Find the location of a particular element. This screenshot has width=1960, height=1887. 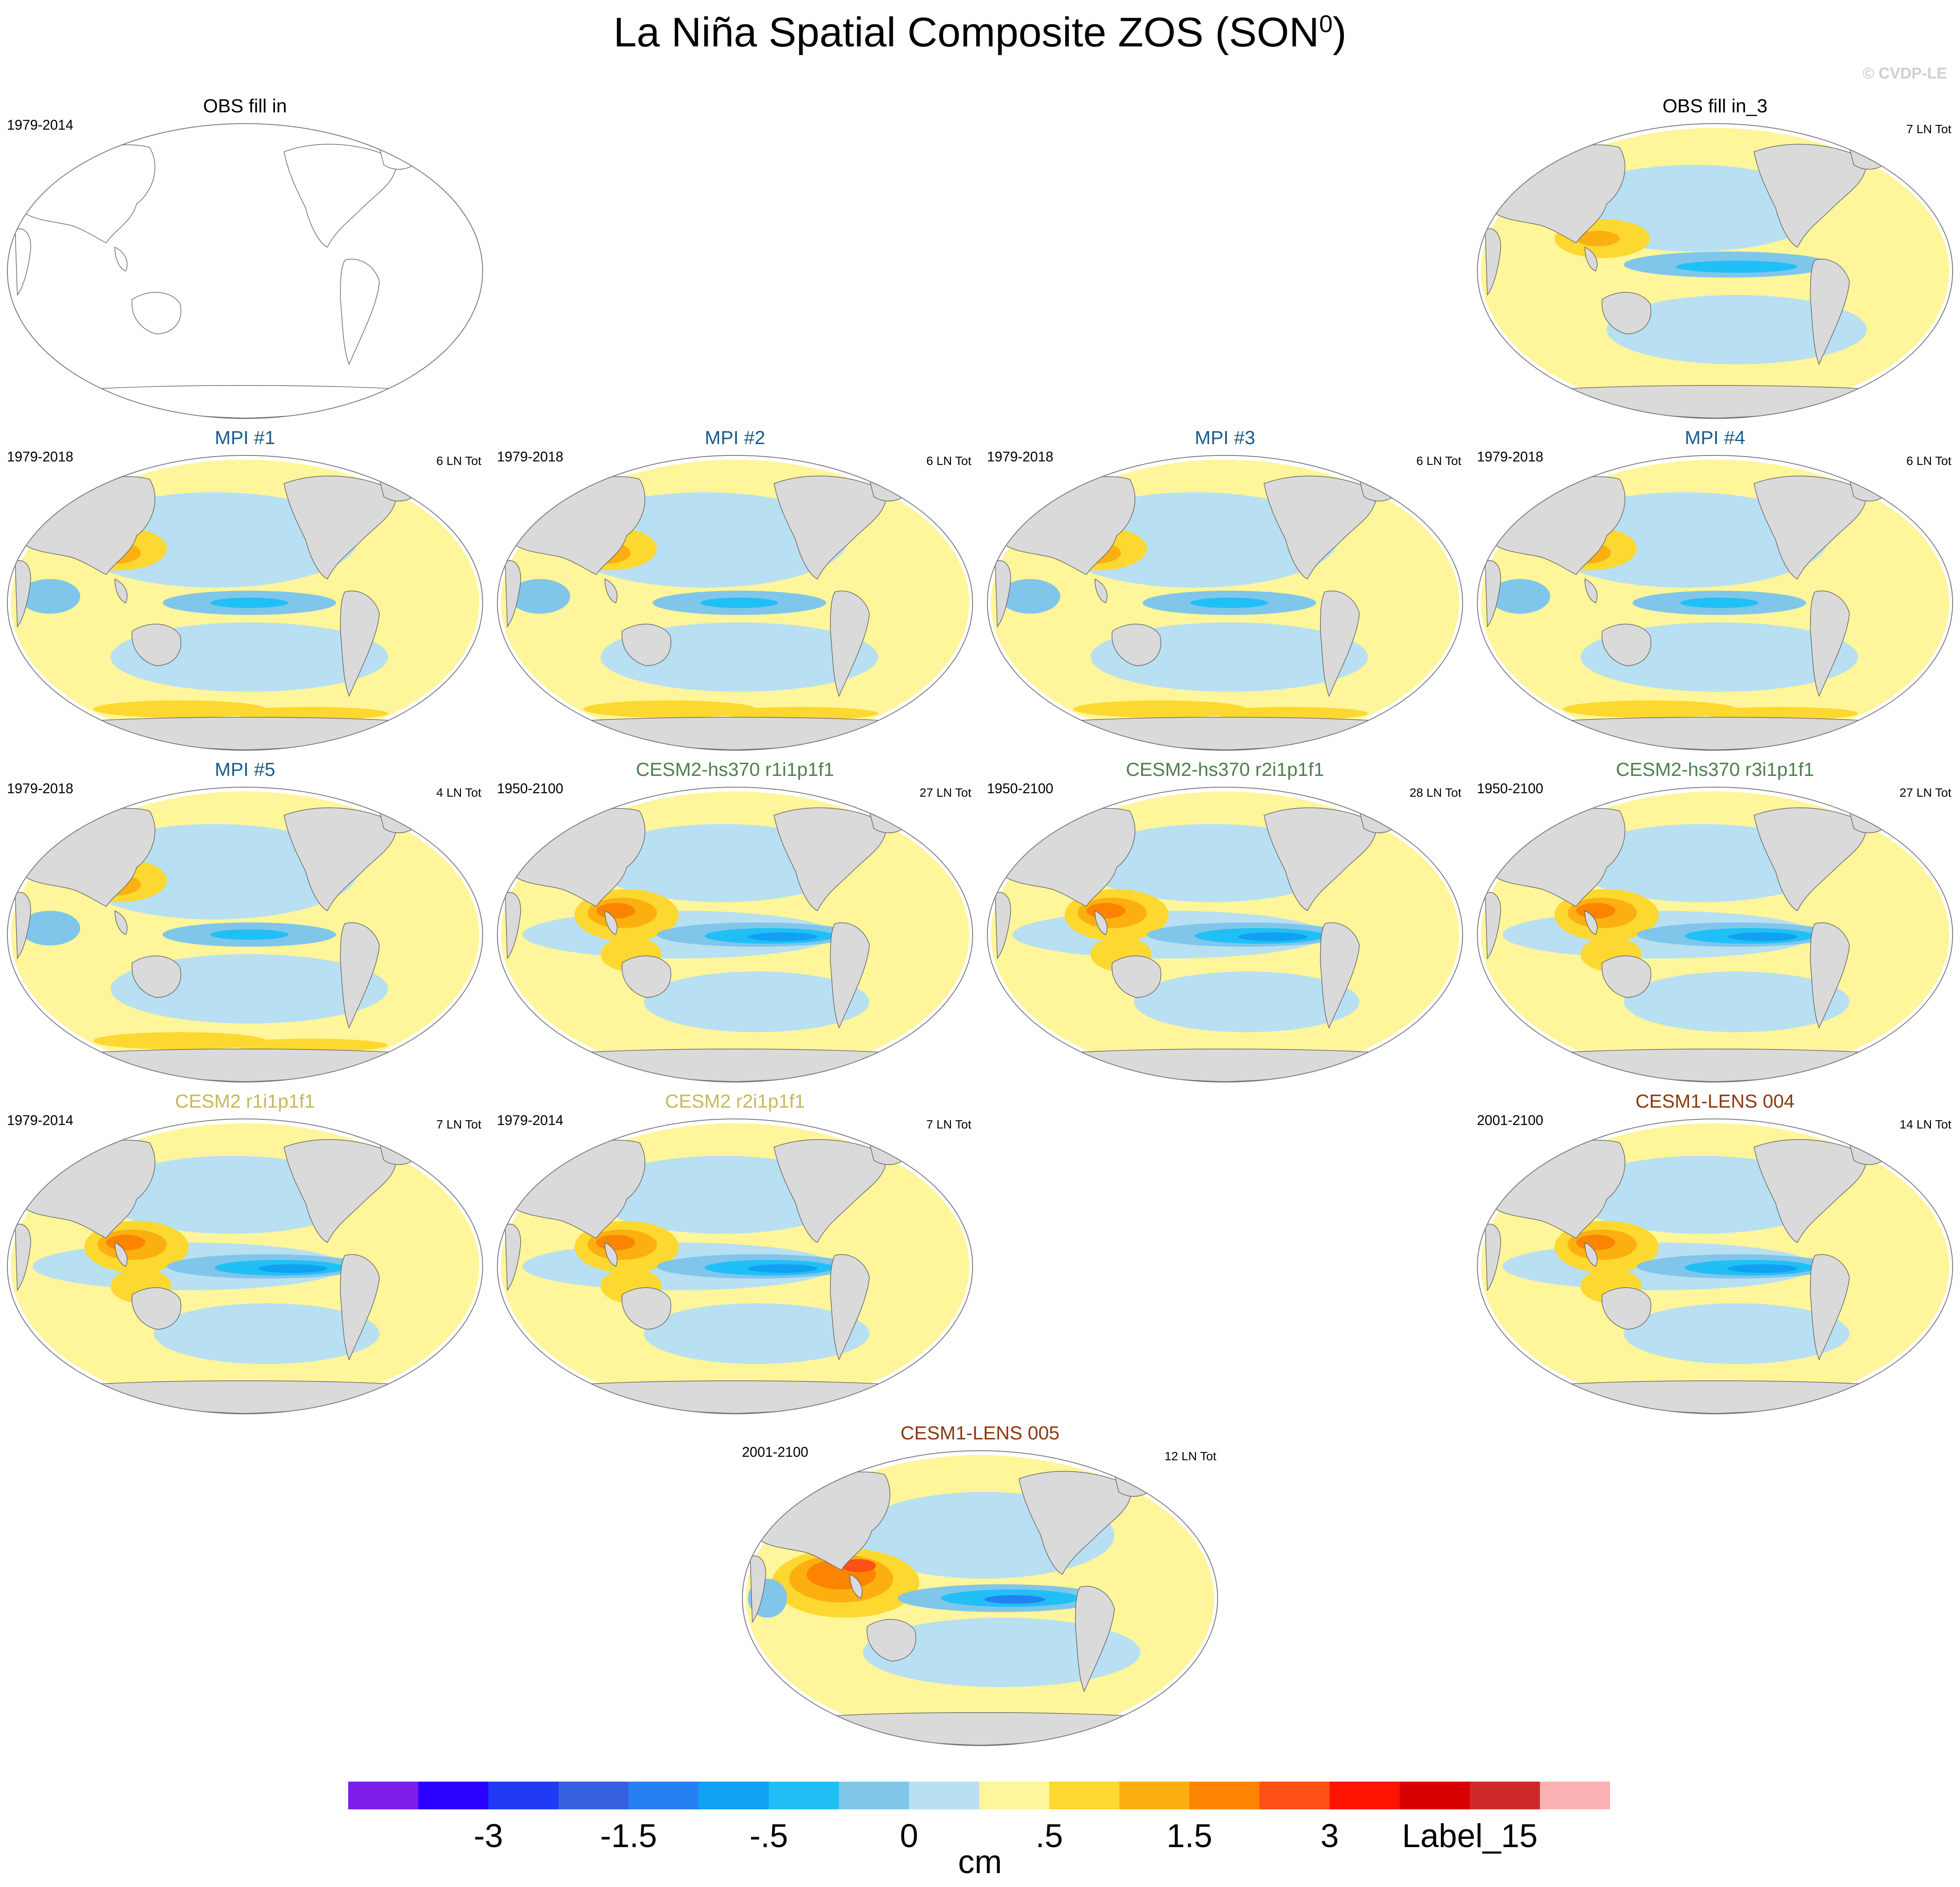

panel-title: MPI #4 is located at coordinates (1715, 437).